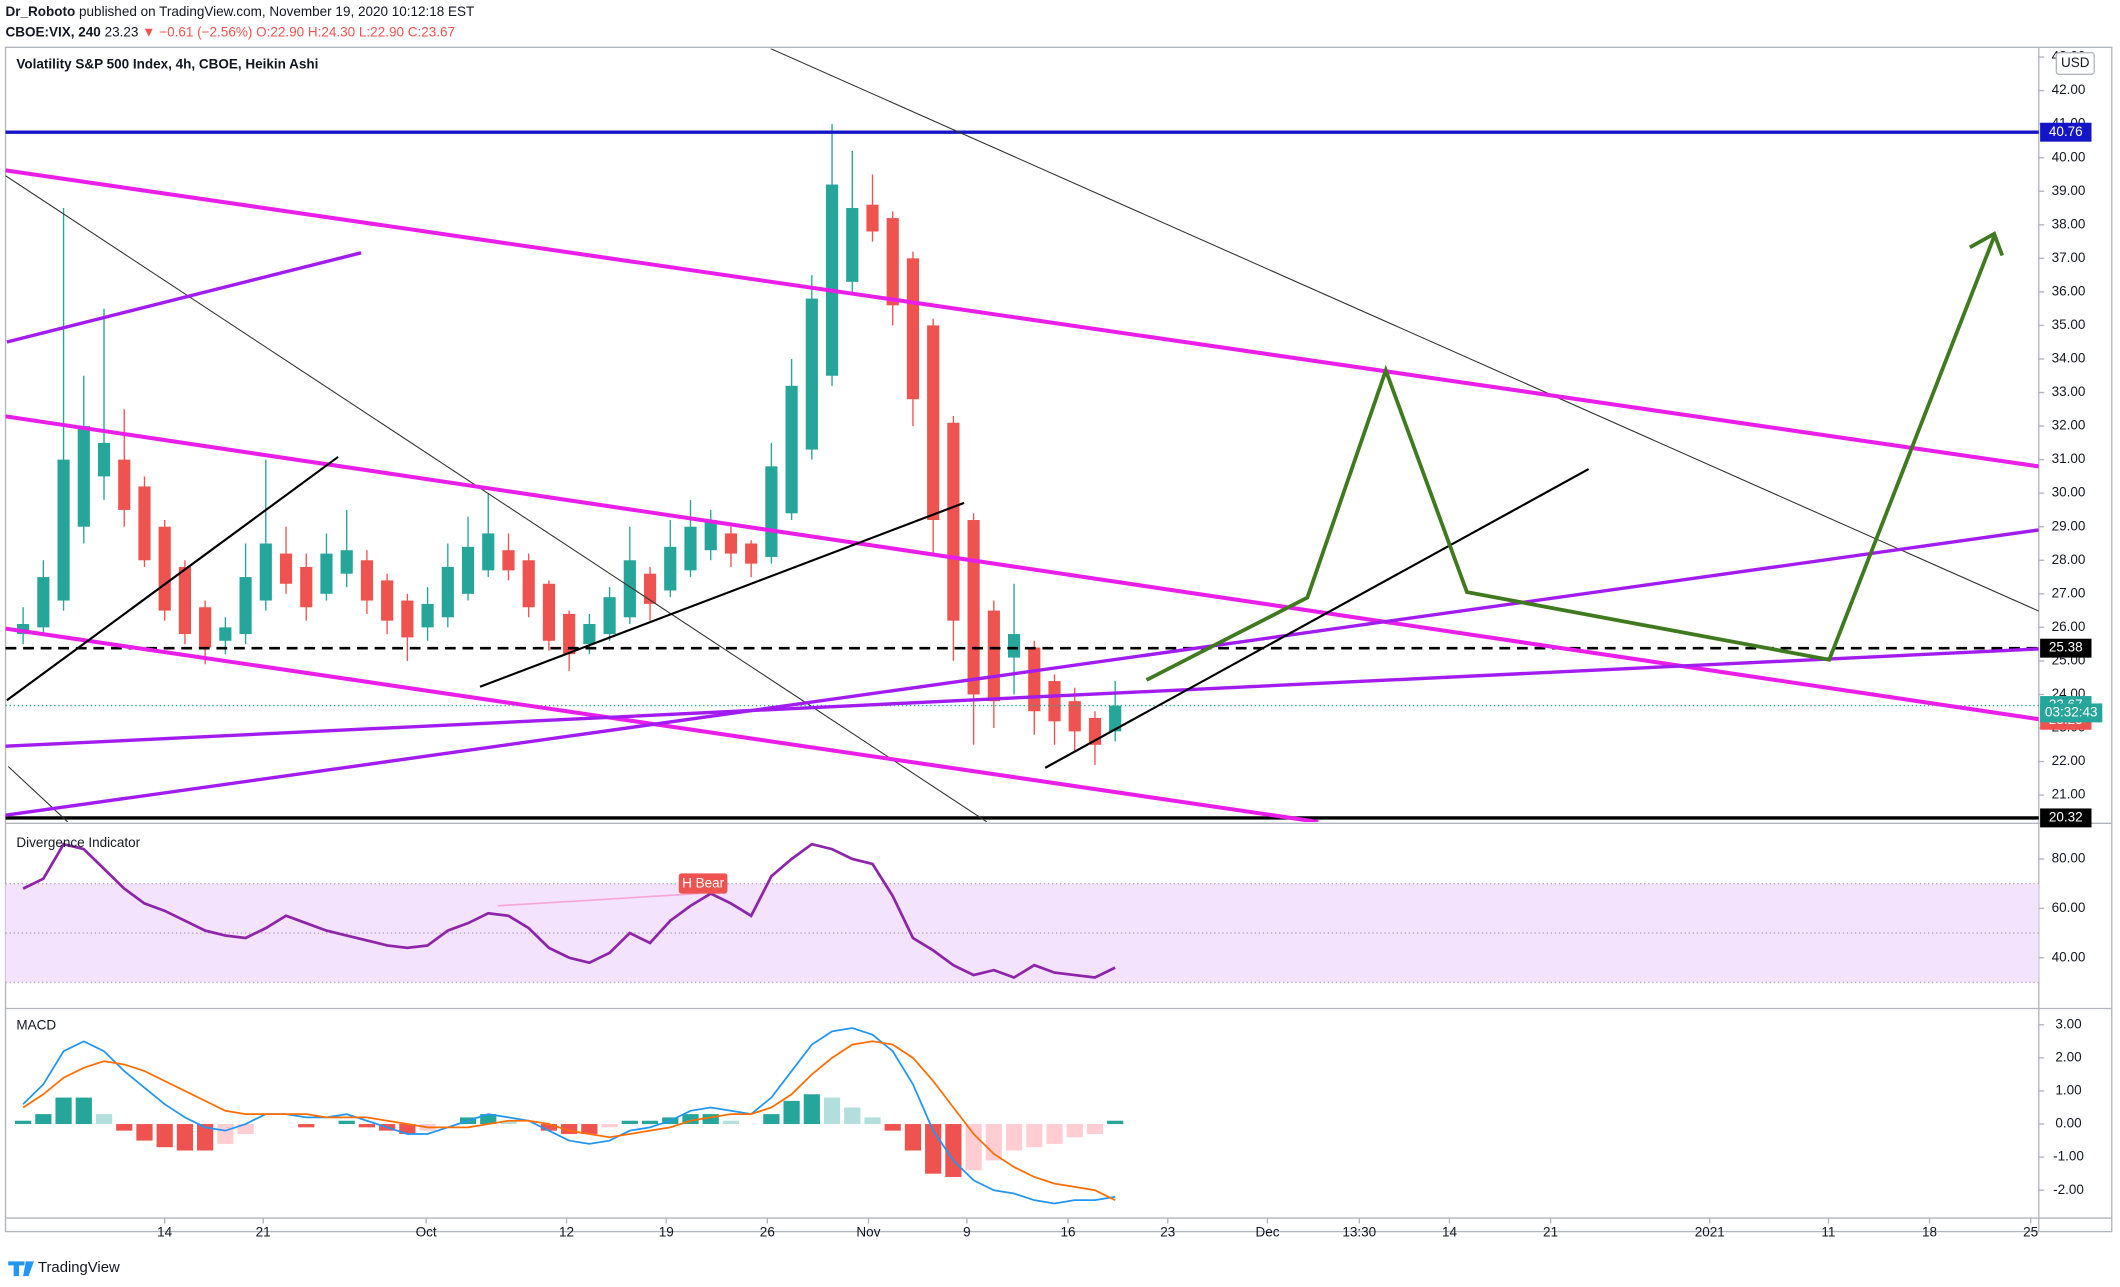 The width and height of the screenshot is (2120, 1287). Describe the element at coordinates (1929, 1231) in the screenshot. I see `x-tick-label: 18` at that location.